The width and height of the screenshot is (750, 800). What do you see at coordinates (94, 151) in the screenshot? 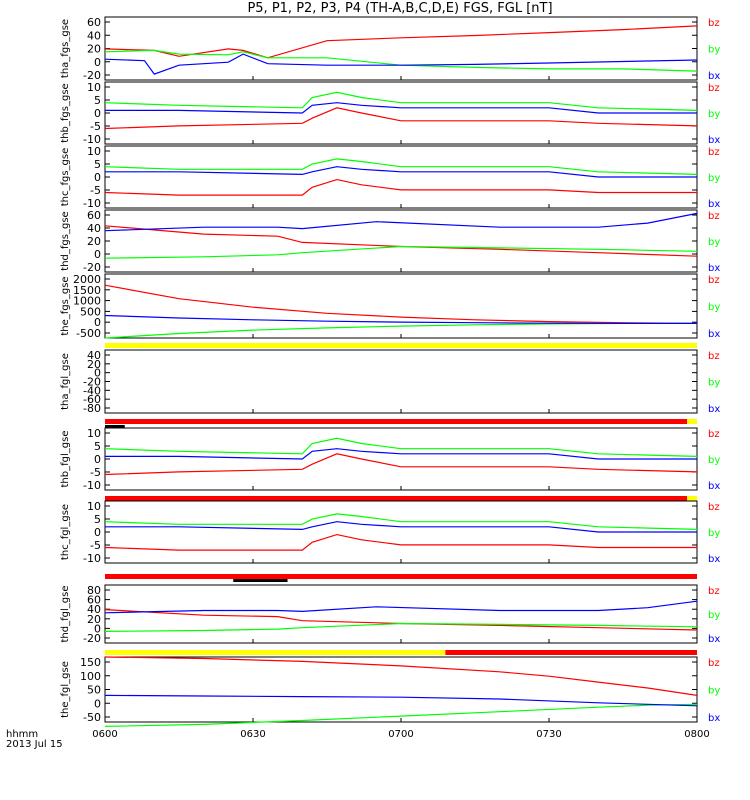
I see `y-tick-label: 10` at bounding box center [94, 151].